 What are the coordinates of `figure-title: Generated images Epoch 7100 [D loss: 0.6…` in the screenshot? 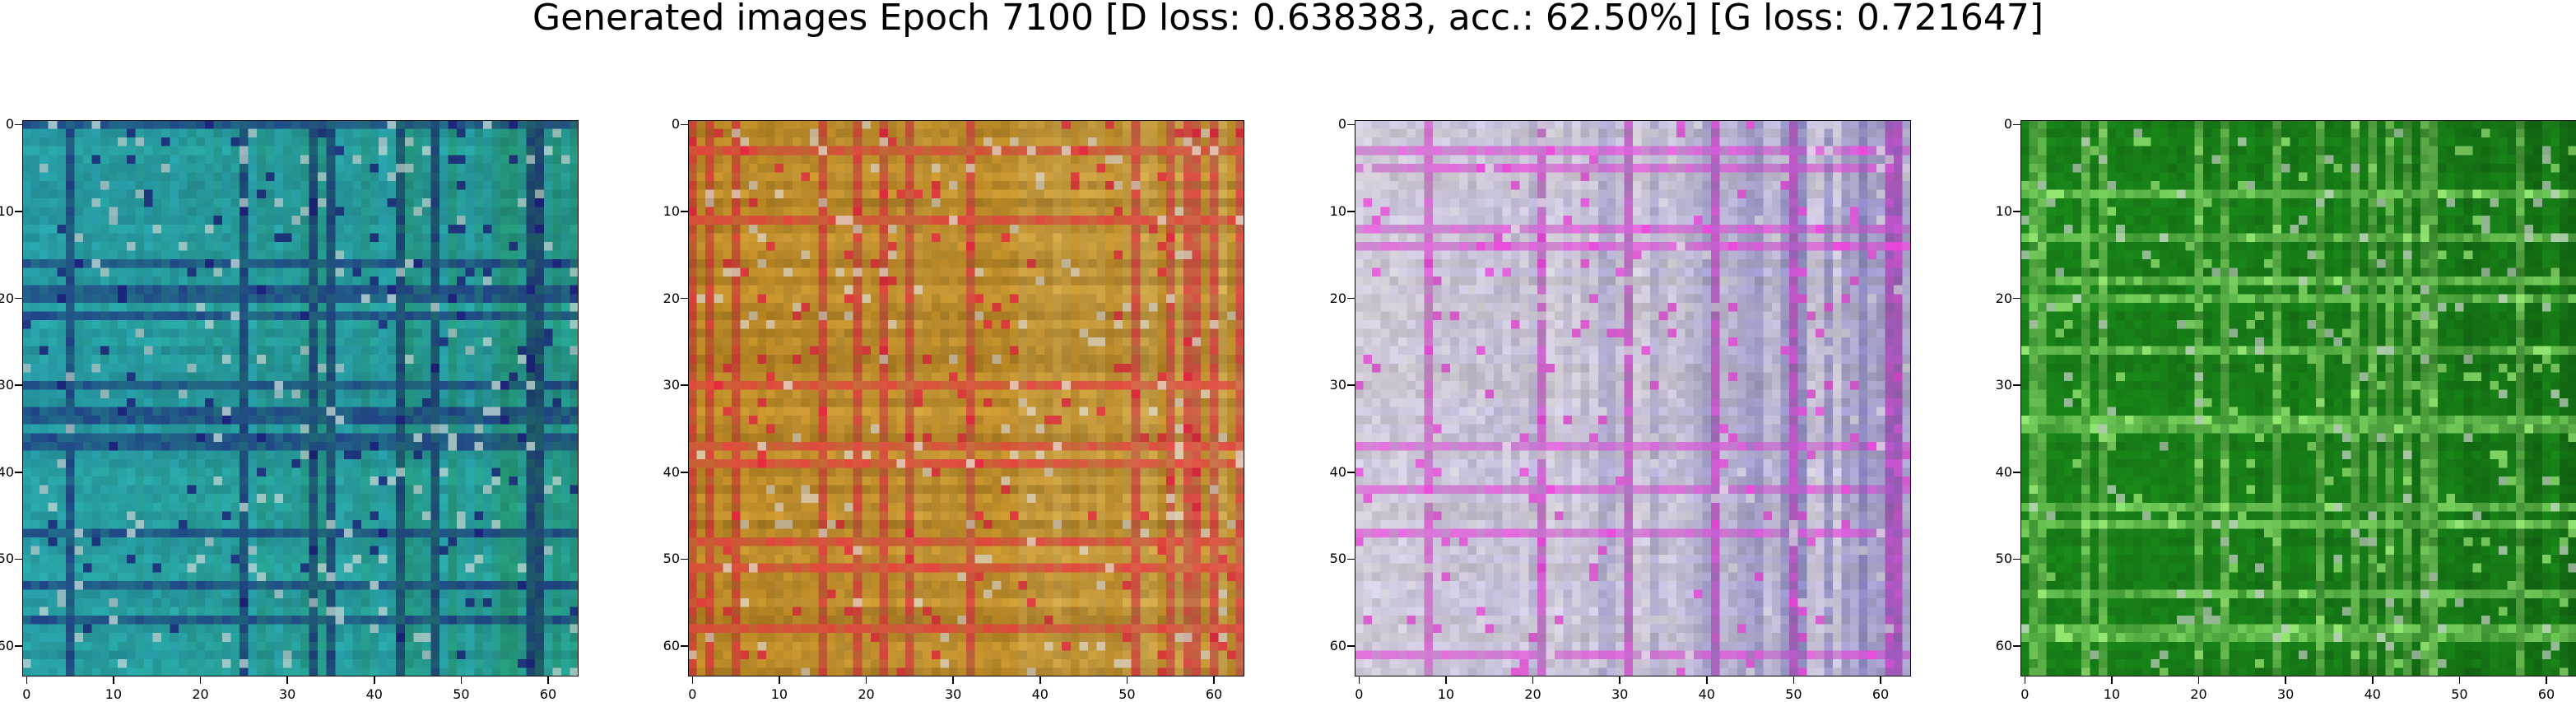 It's located at (1288, 19).